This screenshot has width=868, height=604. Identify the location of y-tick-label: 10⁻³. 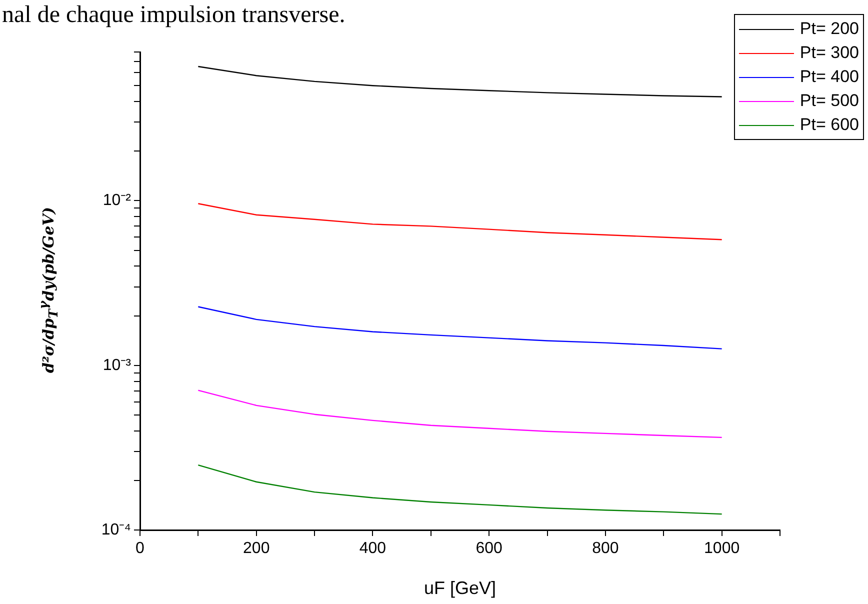
(117, 365).